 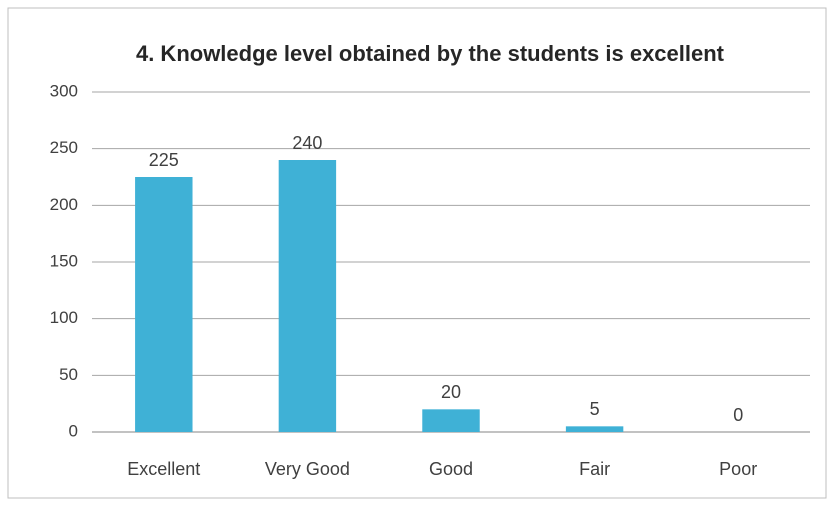 What do you see at coordinates (163, 469) in the screenshot?
I see `x-tick-label: Excellent` at bounding box center [163, 469].